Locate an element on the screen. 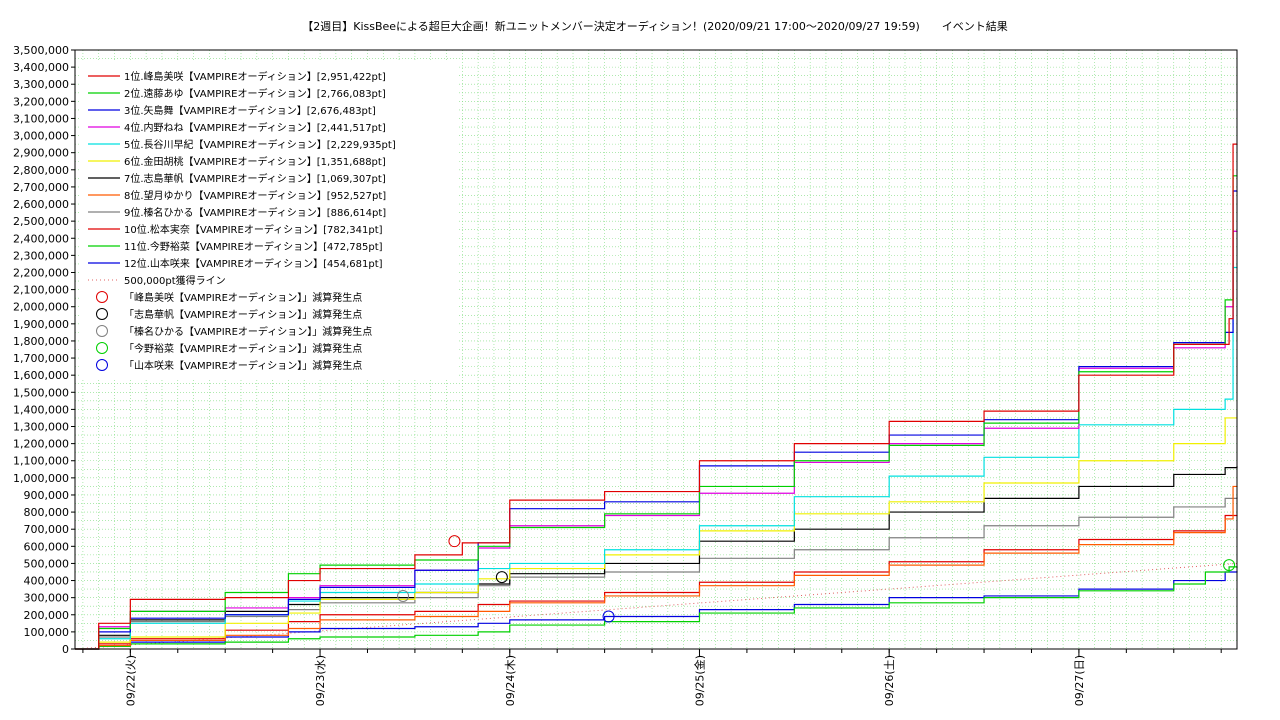 This screenshot has width=1280, height=720. y-tick-label: 1,600,000 is located at coordinates (41, 375).